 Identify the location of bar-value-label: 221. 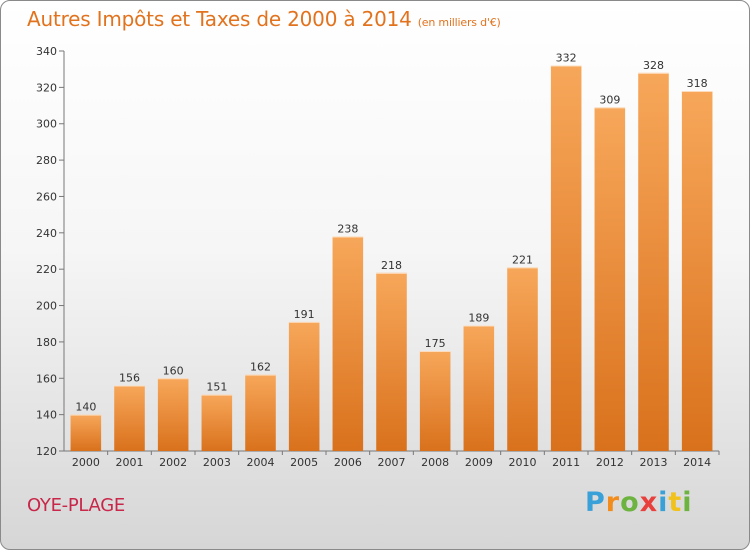
(522, 259).